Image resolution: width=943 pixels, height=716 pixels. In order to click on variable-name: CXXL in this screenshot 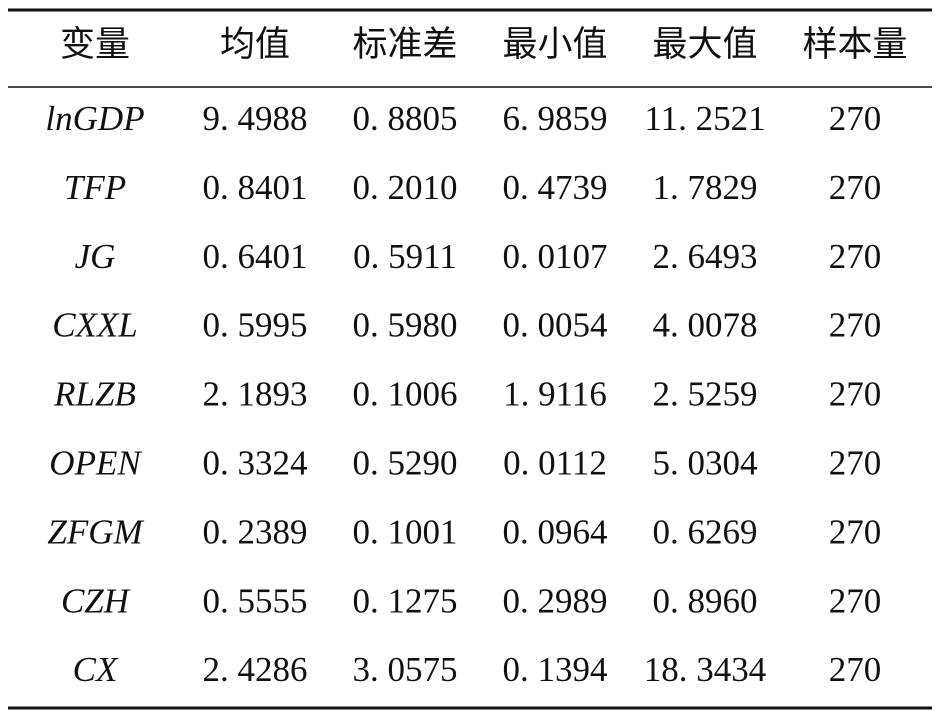, I will do `click(95, 325)`.